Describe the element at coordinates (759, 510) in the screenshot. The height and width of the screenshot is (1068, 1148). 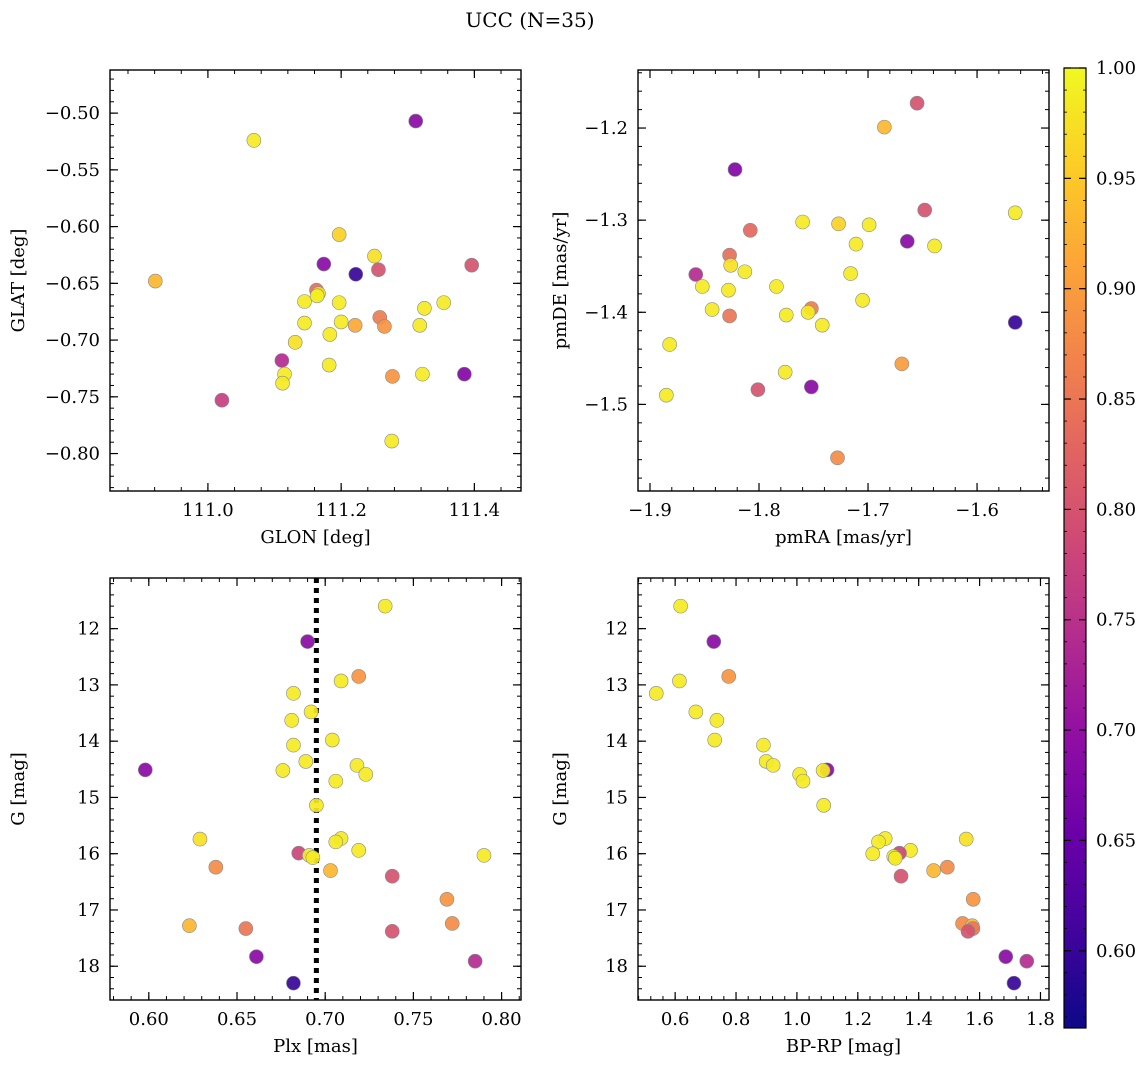
I see `x-tick-label: −1.8` at that location.